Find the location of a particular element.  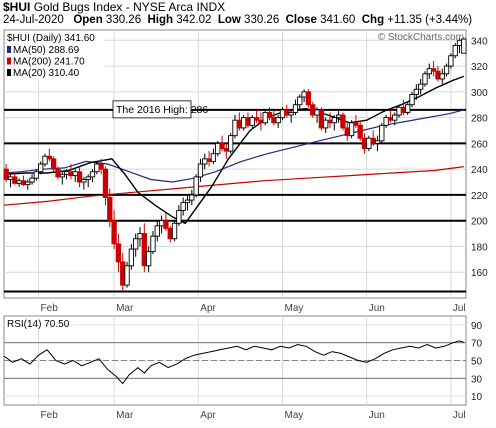

price-y-tick-label: 180 is located at coordinates (479, 247).